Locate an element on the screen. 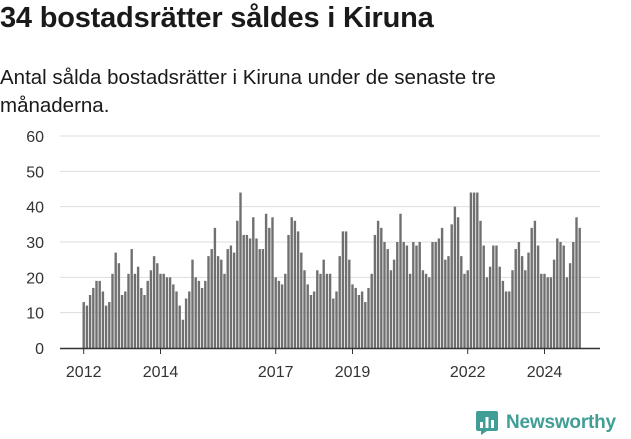 The width and height of the screenshot is (631, 439). y-tick-label: 60 is located at coordinates (35, 137).